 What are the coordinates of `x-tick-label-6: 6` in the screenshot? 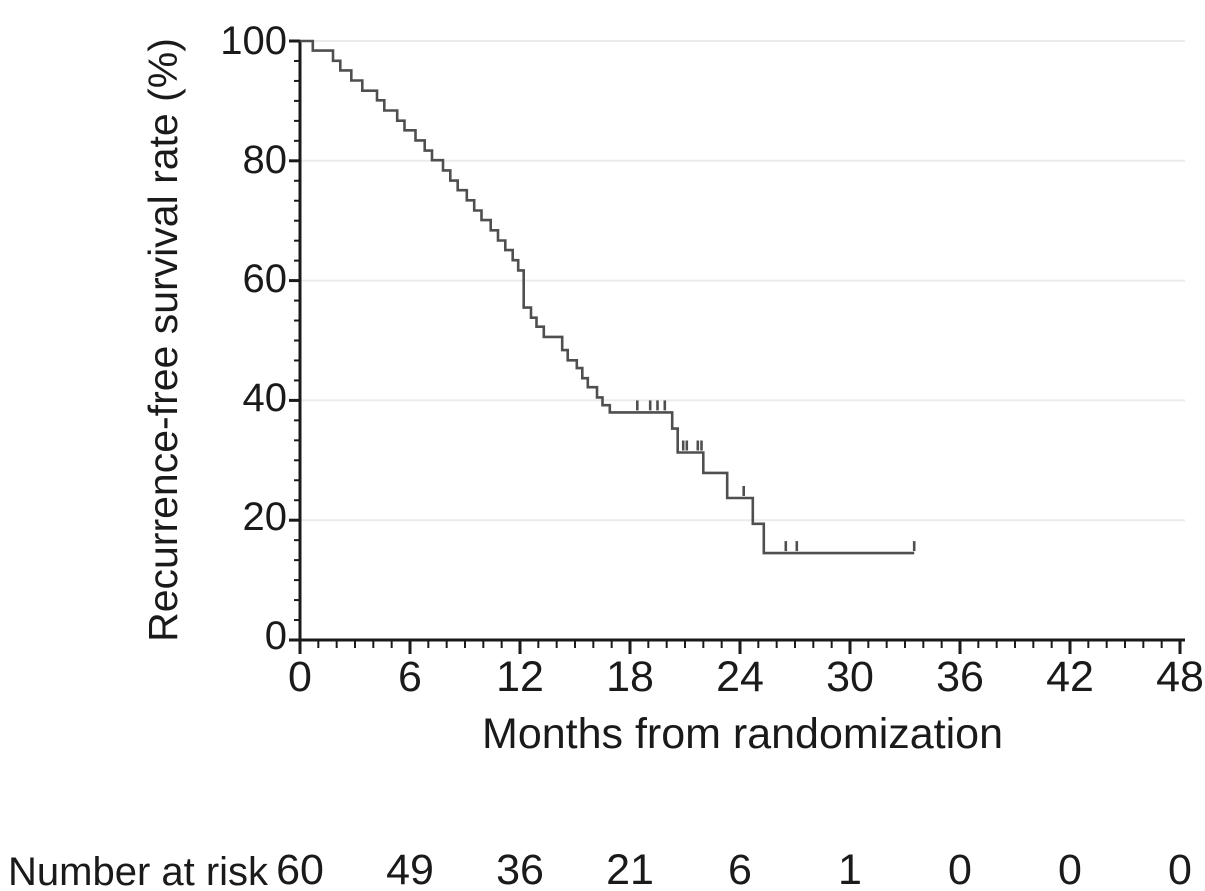 It's located at (410, 677).